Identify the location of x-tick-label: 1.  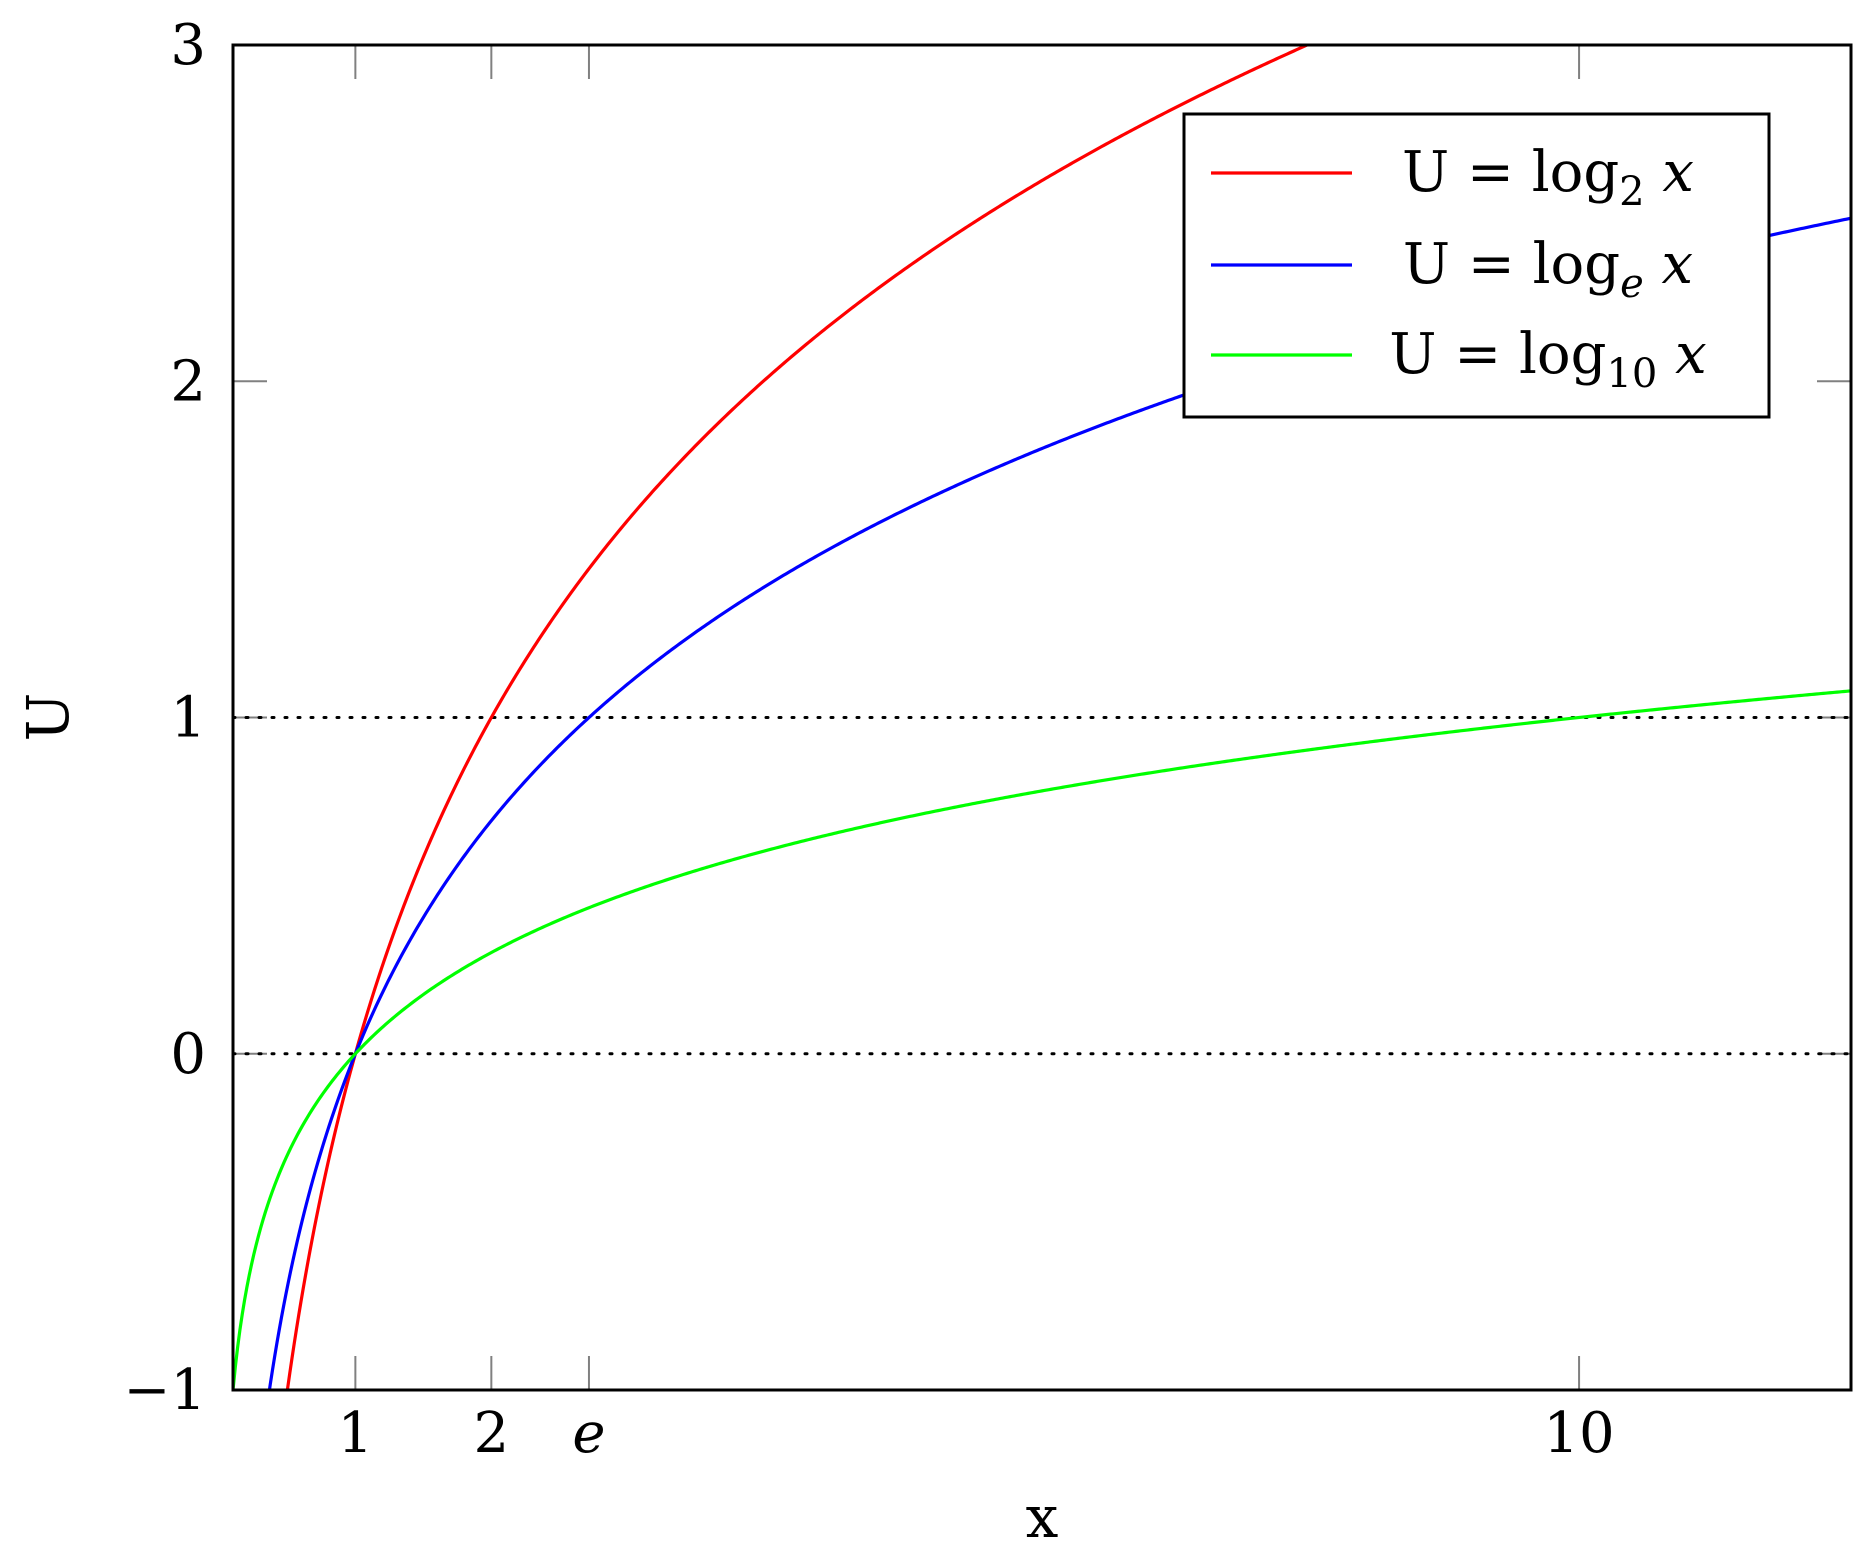
(356, 1433).